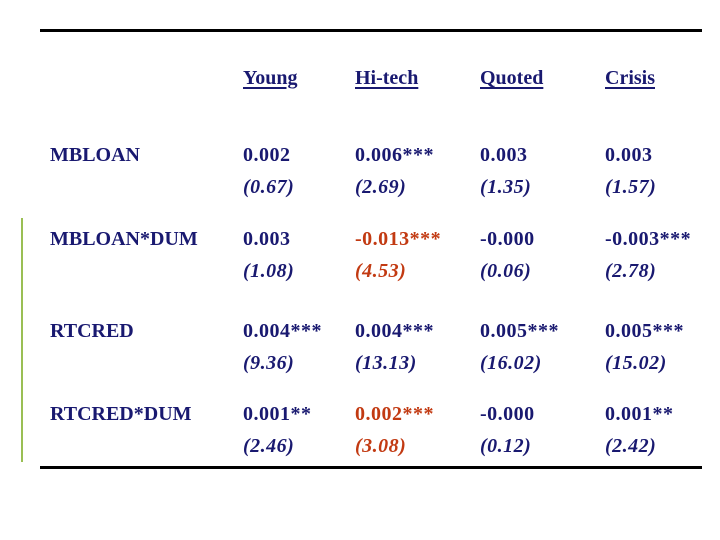  What do you see at coordinates (662, 347) in the screenshot?
I see `cell: 0.005*** (15.02)` at bounding box center [662, 347].